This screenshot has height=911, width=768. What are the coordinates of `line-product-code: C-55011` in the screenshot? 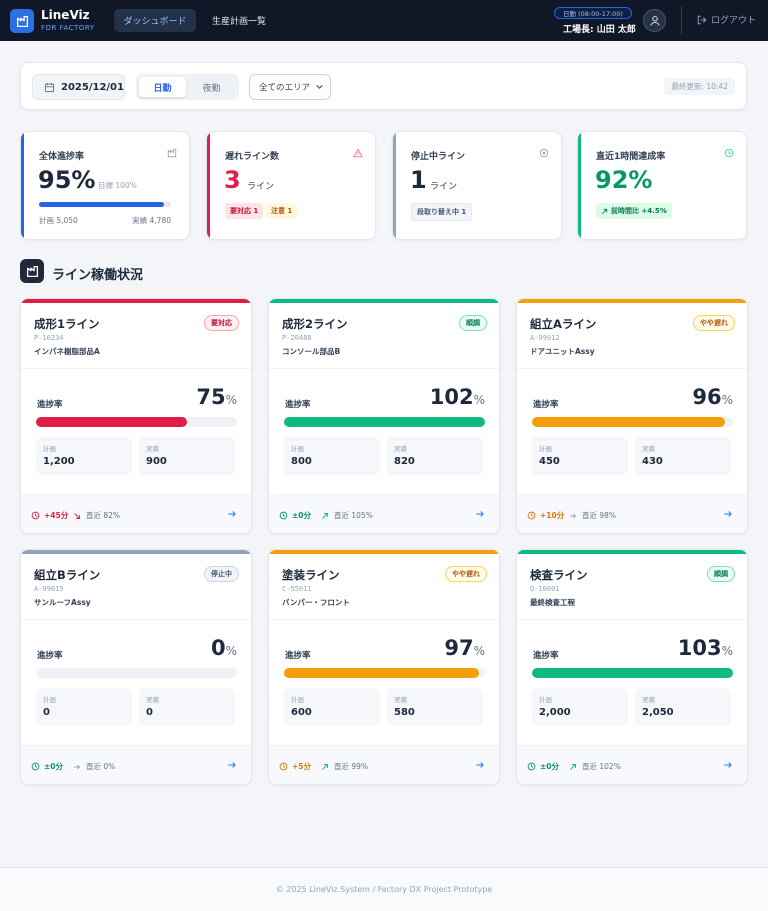 It's located at (297, 589).